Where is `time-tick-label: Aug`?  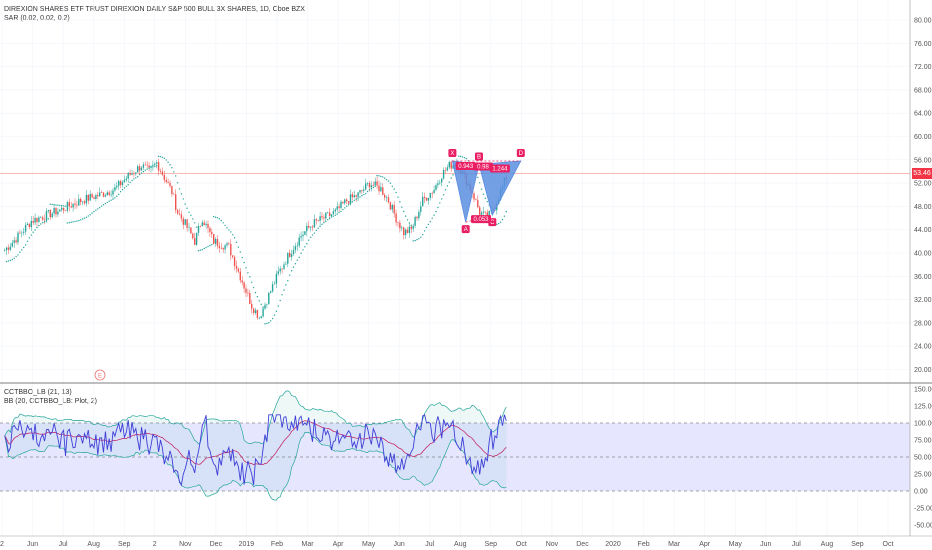
time-tick-label: Aug is located at coordinates (827, 544).